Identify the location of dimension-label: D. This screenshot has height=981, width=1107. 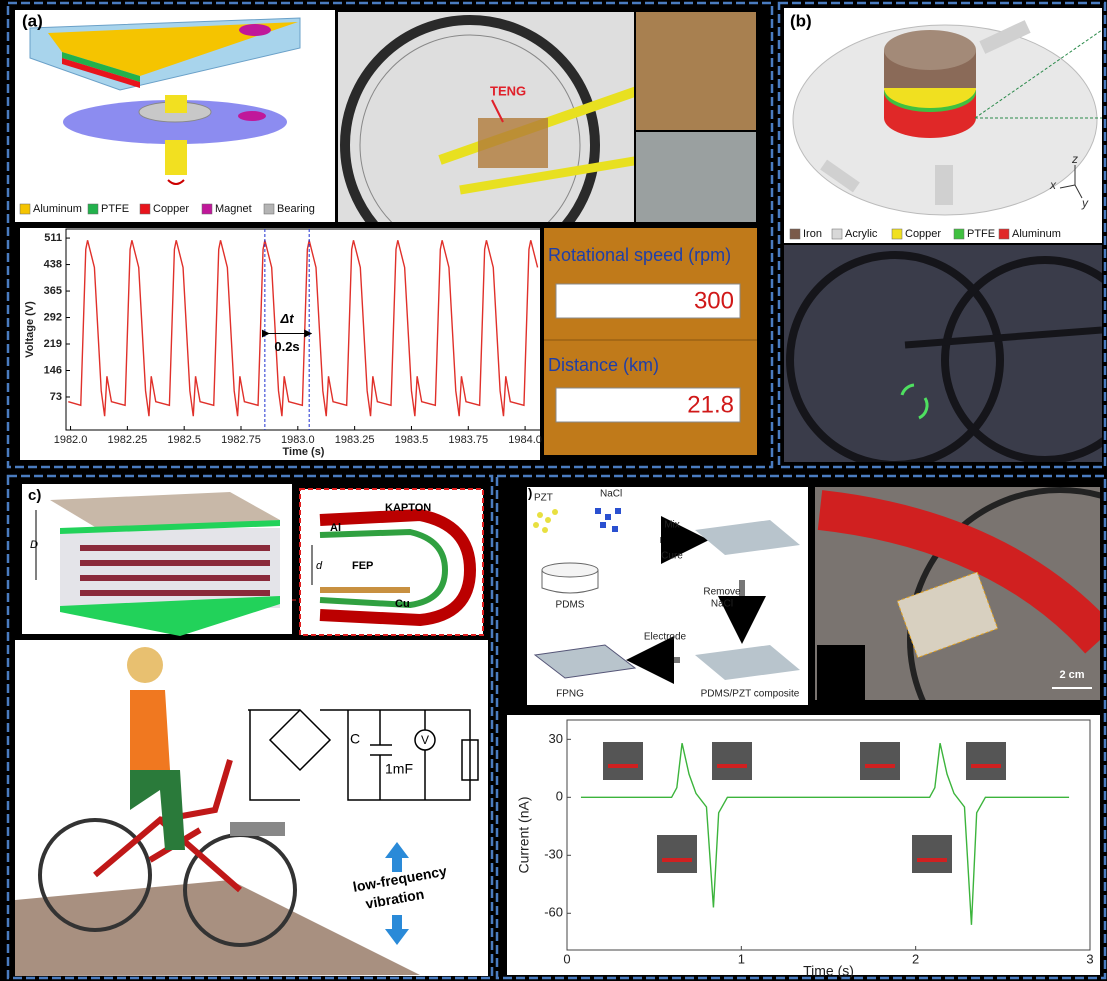
(34, 545).